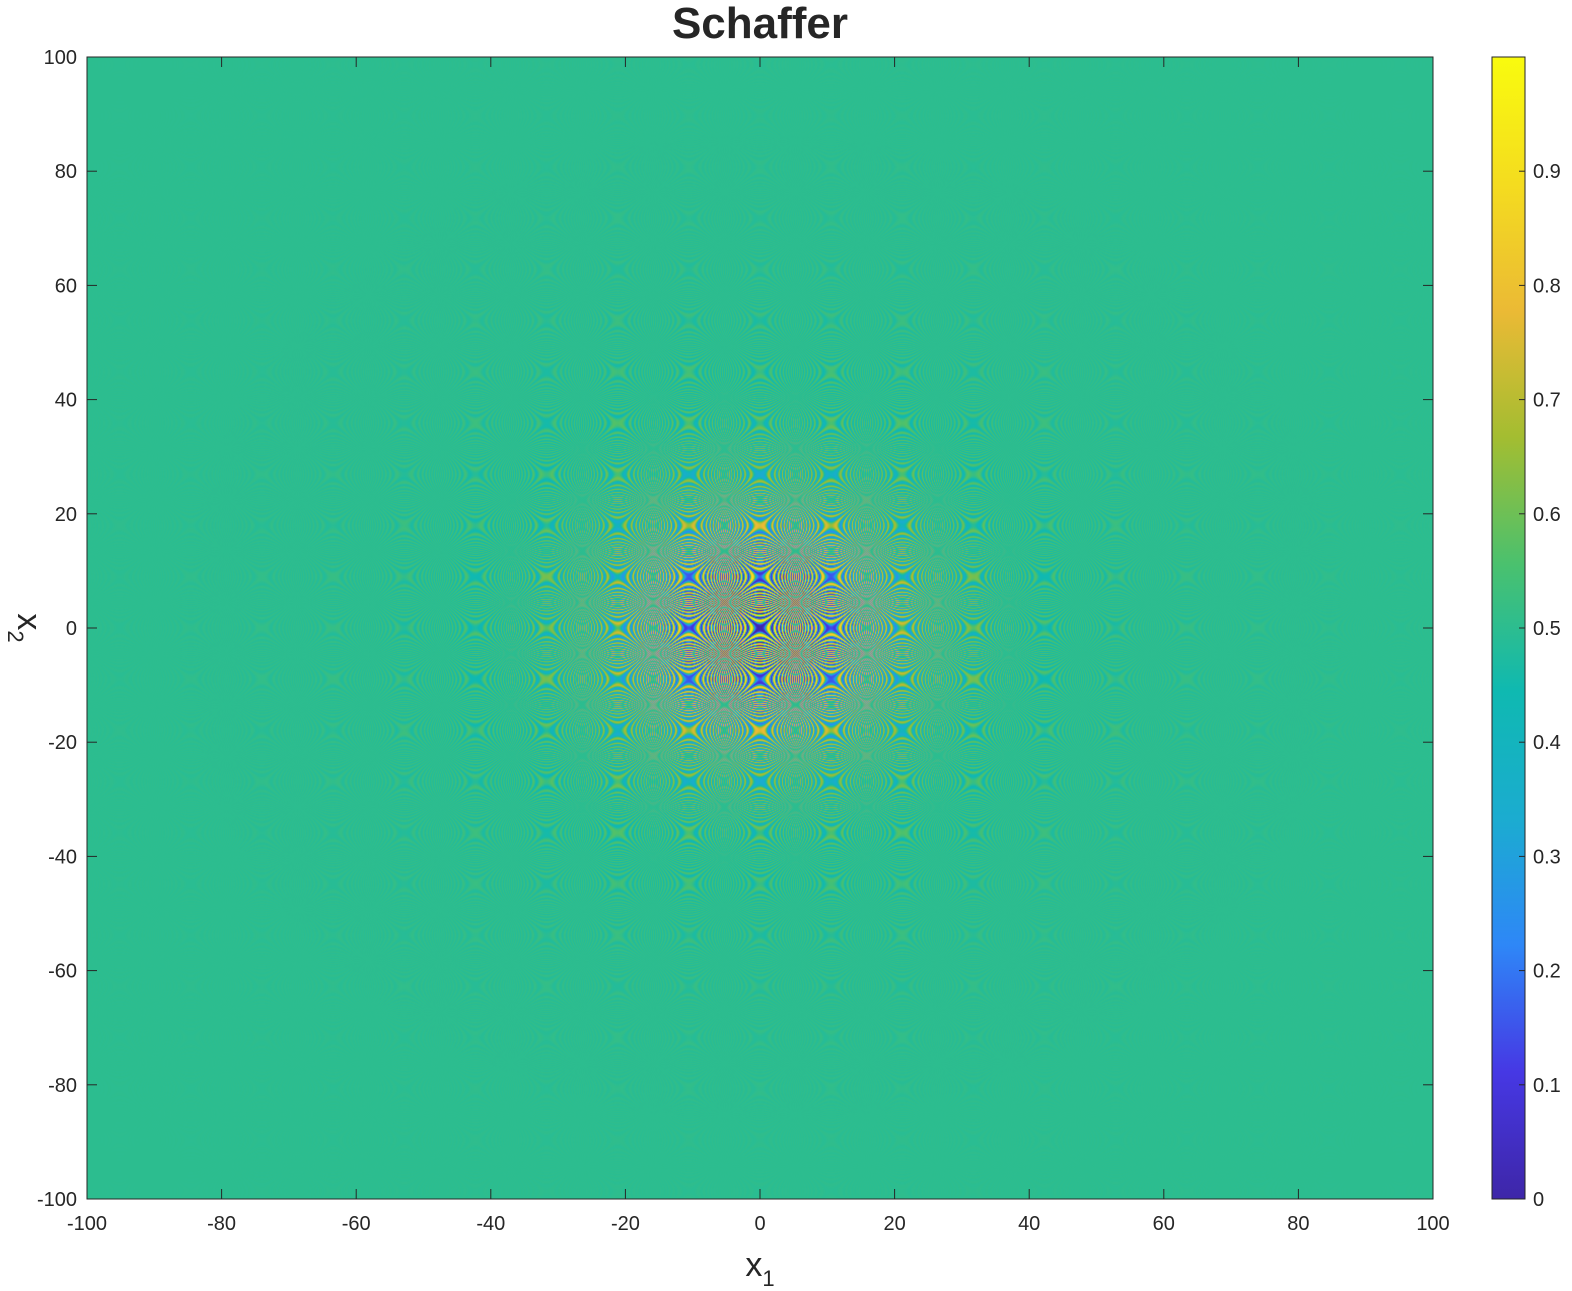 The width and height of the screenshot is (1572, 1291). I want to click on x-tick-label: -60, so click(356, 1224).